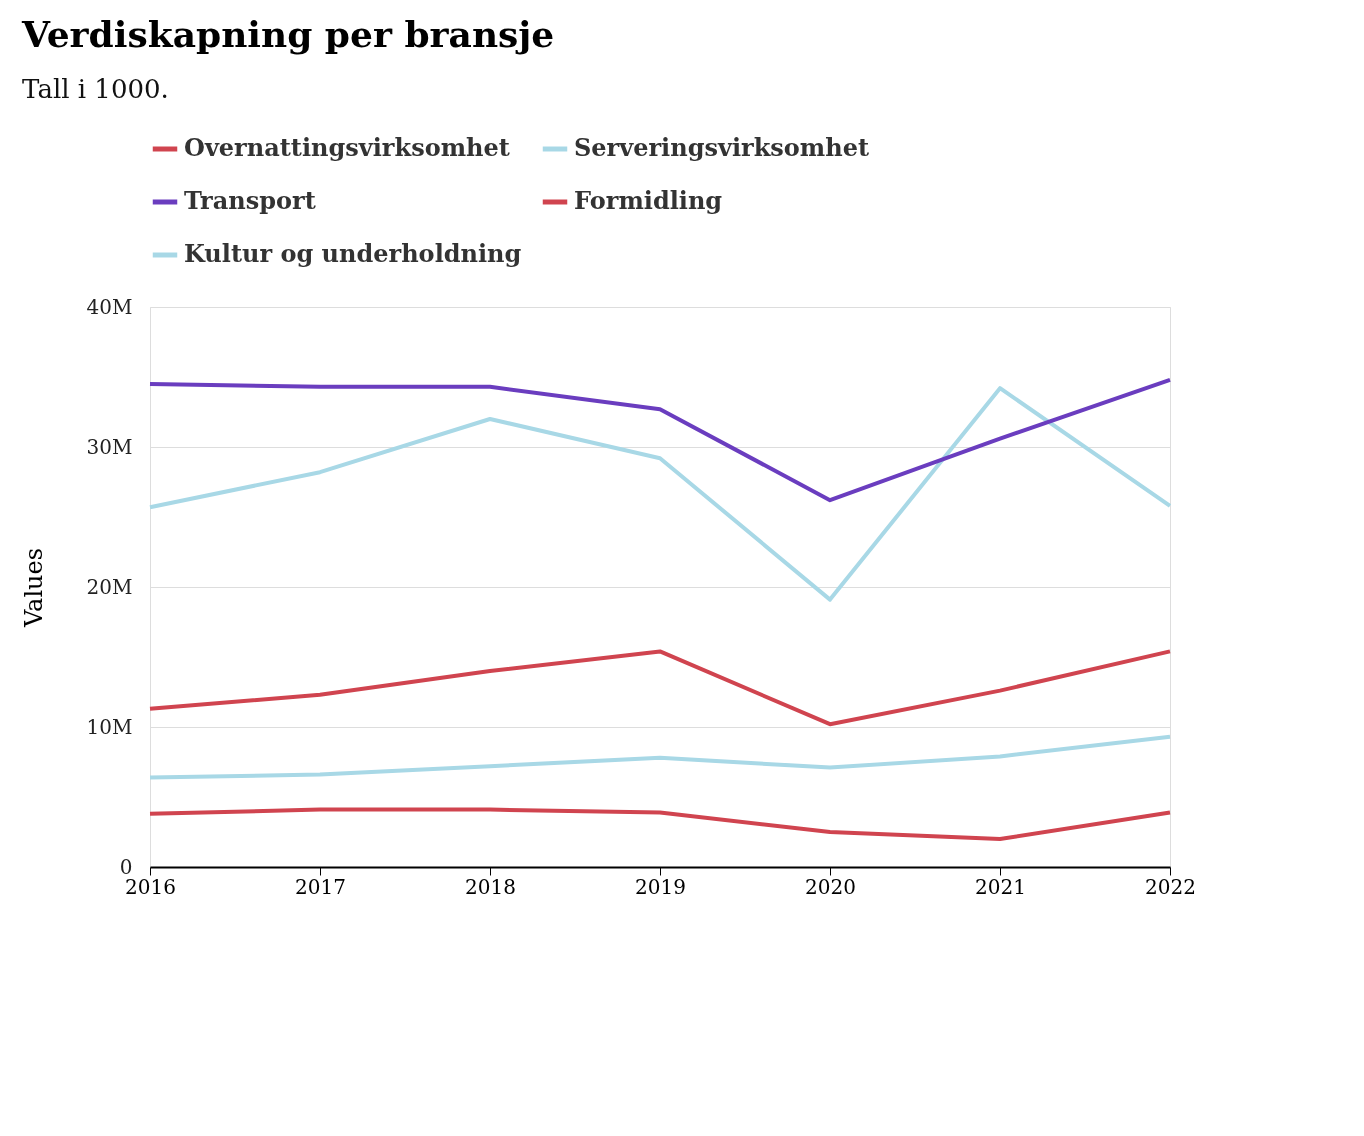  I want to click on chart-title: Verdiskapning per bransje, so click(288, 34).